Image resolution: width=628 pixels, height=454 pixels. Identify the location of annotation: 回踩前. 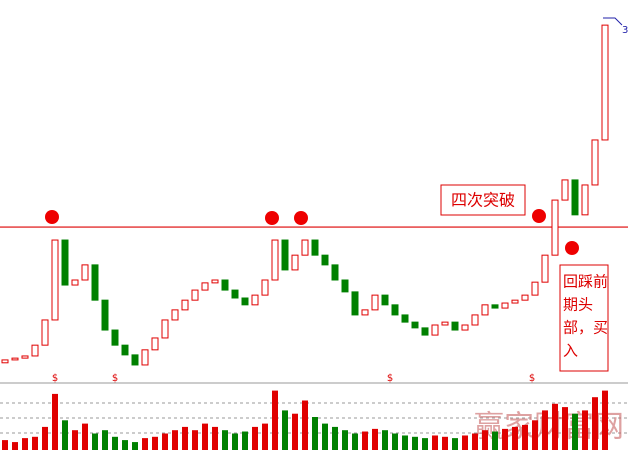
(585, 282).